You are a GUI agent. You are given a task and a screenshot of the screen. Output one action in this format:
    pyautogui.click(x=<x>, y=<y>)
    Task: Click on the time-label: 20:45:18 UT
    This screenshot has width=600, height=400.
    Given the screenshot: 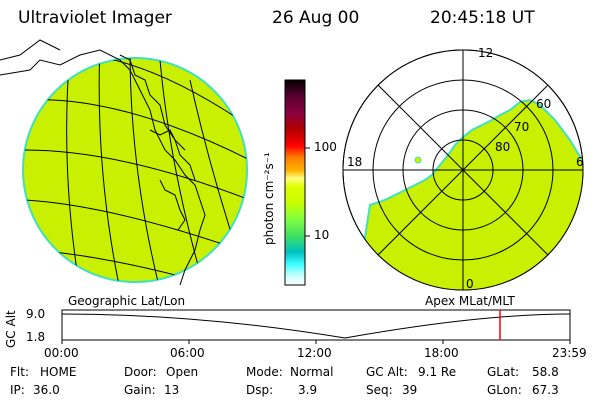 What is the action you would take?
    pyautogui.click(x=482, y=18)
    